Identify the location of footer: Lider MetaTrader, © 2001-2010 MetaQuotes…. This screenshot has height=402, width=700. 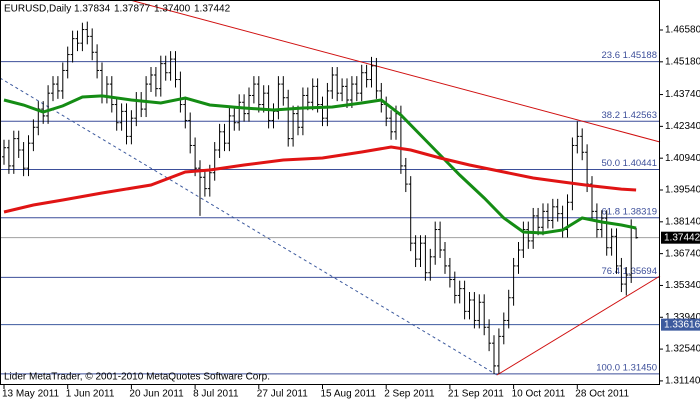
(137, 377).